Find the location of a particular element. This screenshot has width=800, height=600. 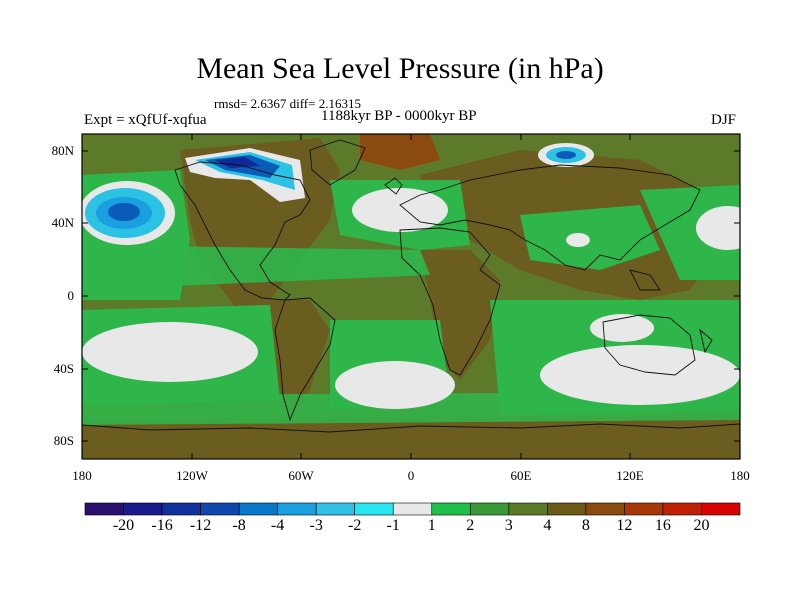

tropical-green-band is located at coordinates (256, 267).